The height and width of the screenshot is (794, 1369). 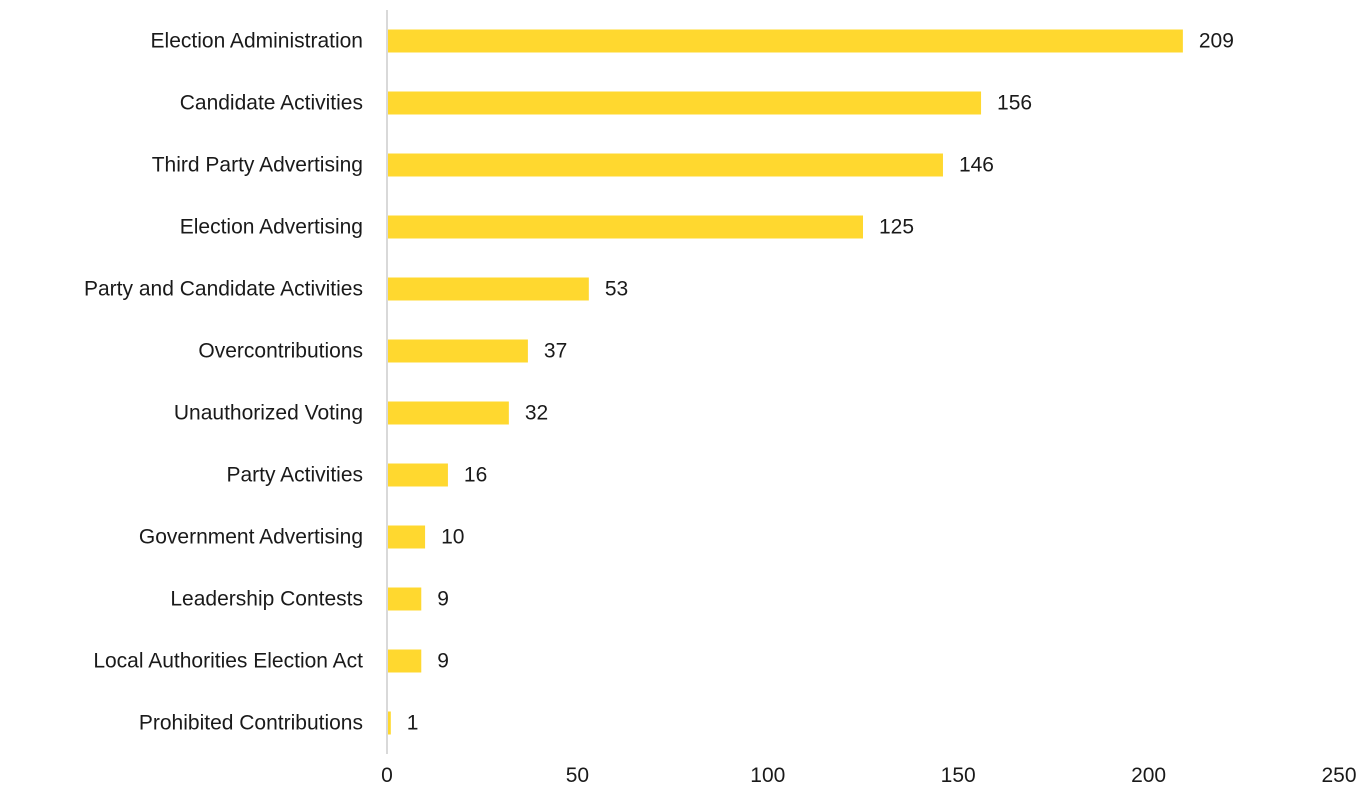 I want to click on category-label: Party Activities, so click(x=294, y=475).